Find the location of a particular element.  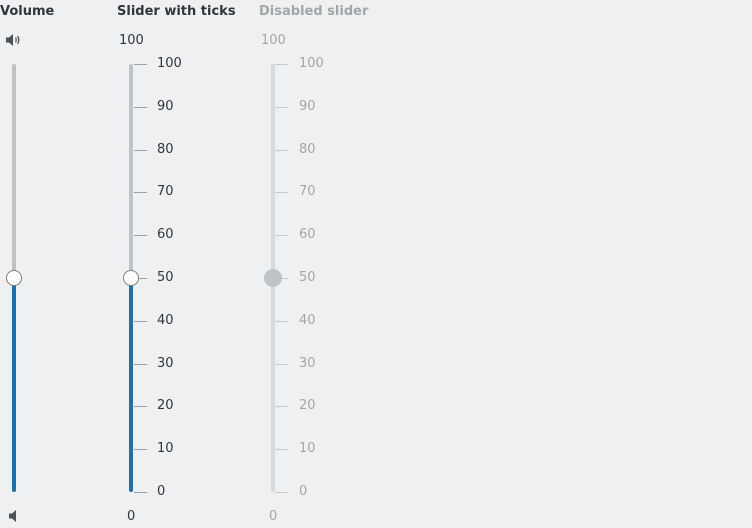

disabled-slider-title: Disabled slider is located at coordinates (314, 11).